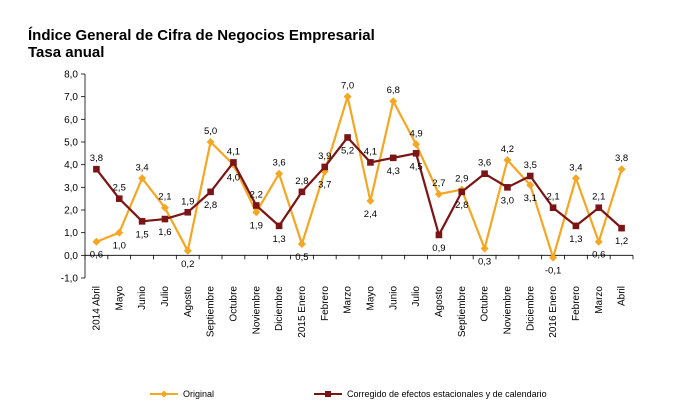 Image resolution: width=700 pixels, height=420 pixels. What do you see at coordinates (598, 197) in the screenshot?
I see `corregido-data-label: 2,1` at bounding box center [598, 197].